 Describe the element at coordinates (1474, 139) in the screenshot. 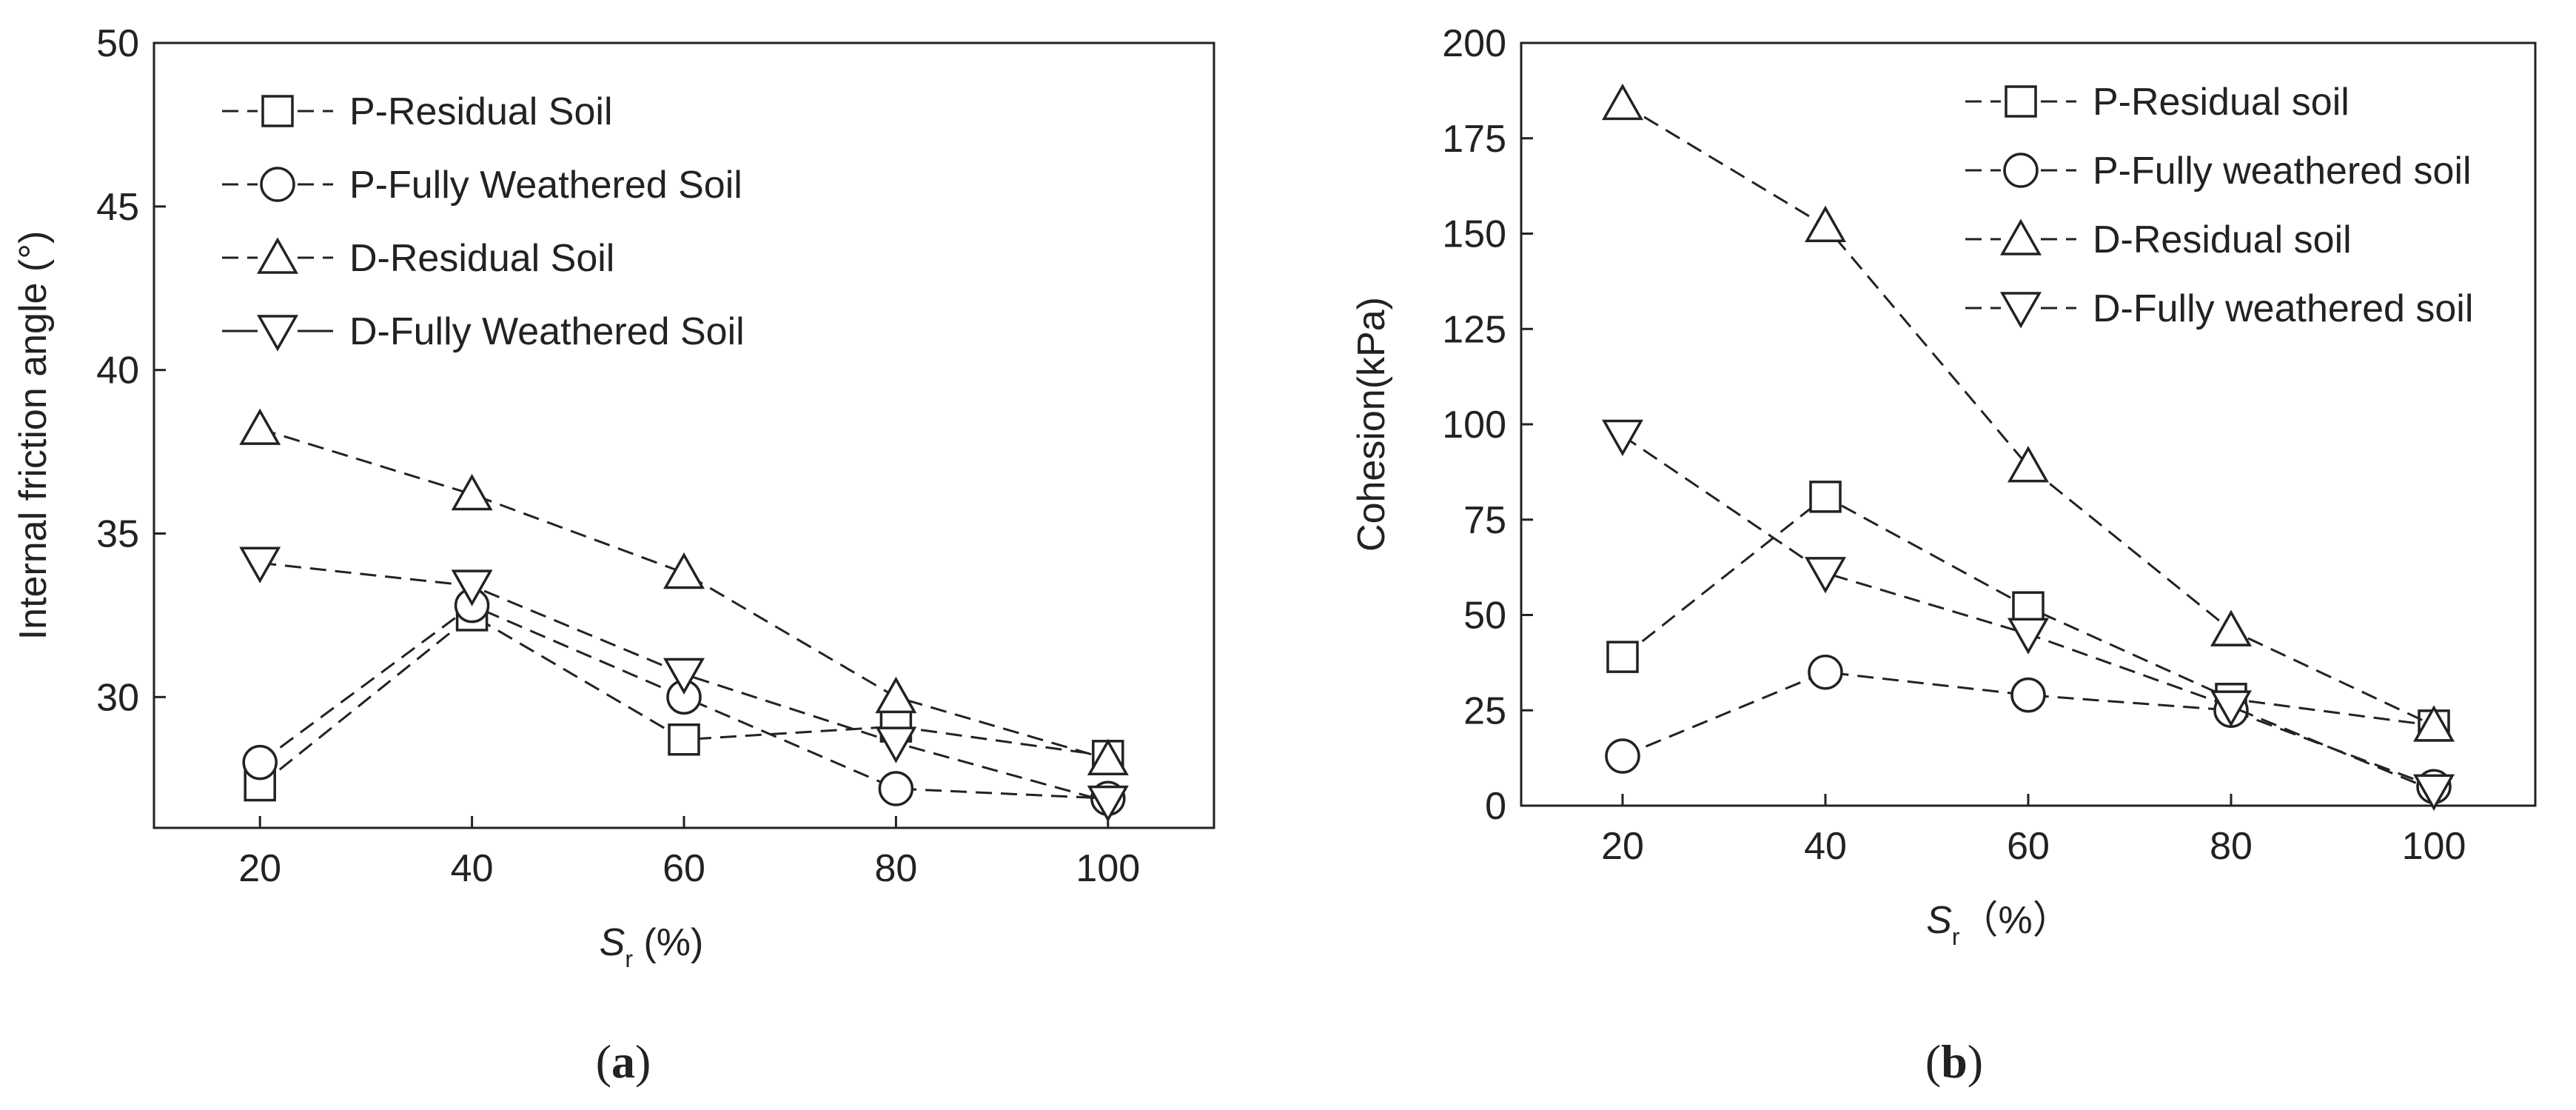

I see `y-tick-label-b: 175` at that location.